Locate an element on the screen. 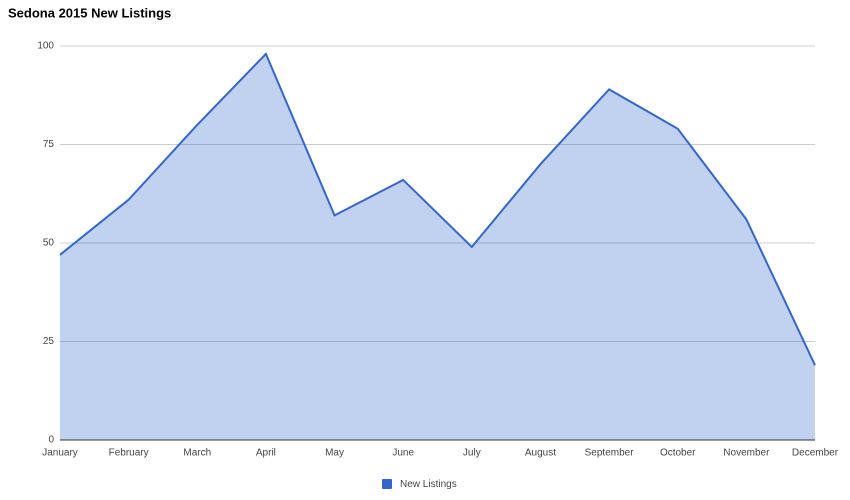  y-tick-label: 25 is located at coordinates (49, 341).